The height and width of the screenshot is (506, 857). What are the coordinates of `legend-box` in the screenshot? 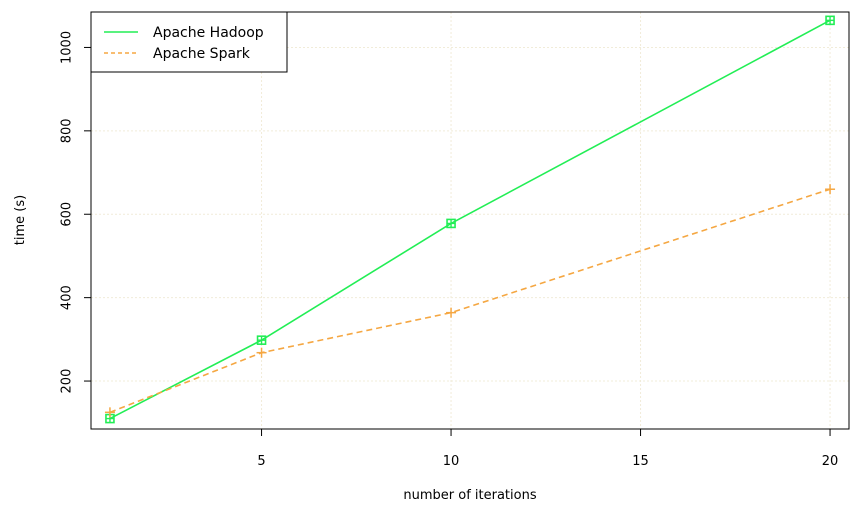 It's located at (189, 42).